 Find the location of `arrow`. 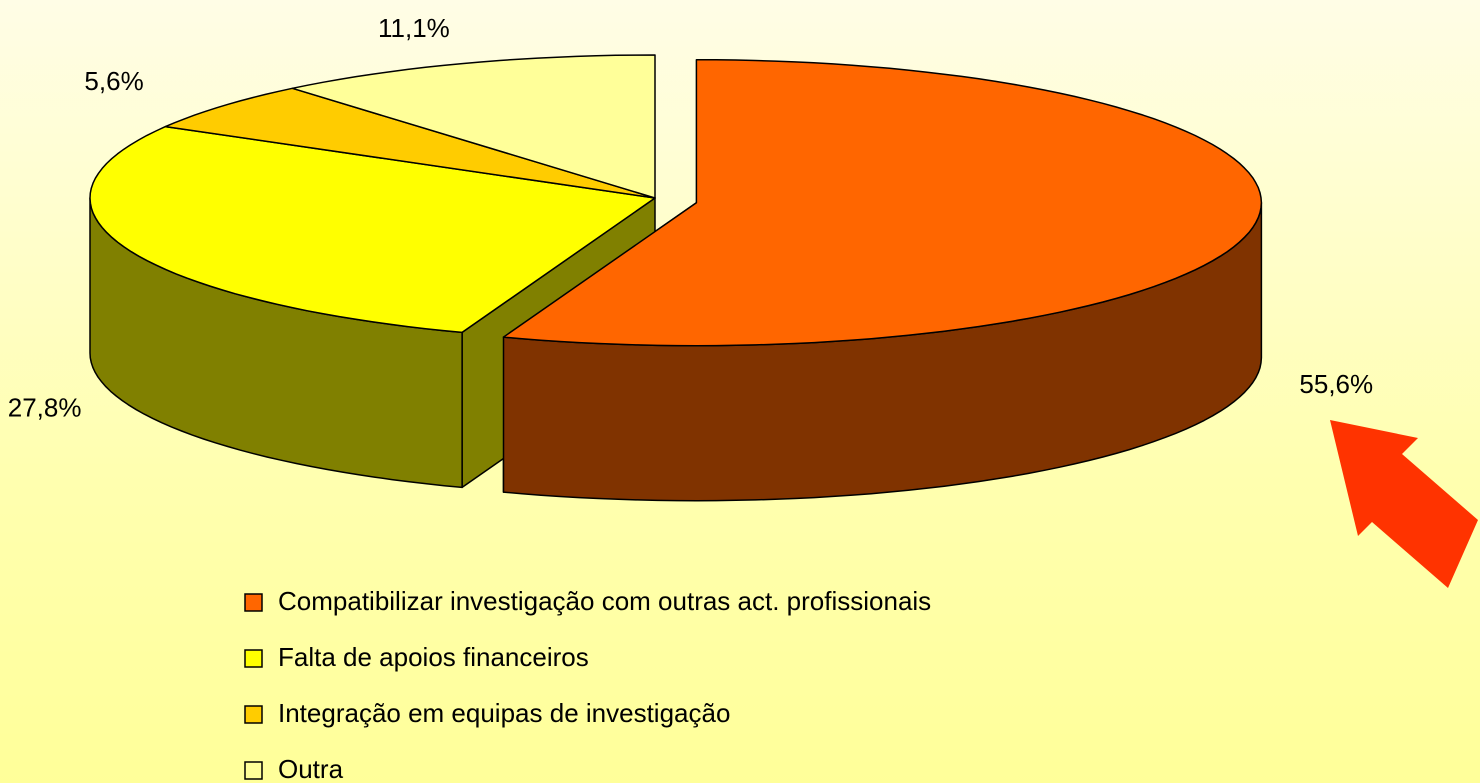

arrow is located at coordinates (1404, 504).